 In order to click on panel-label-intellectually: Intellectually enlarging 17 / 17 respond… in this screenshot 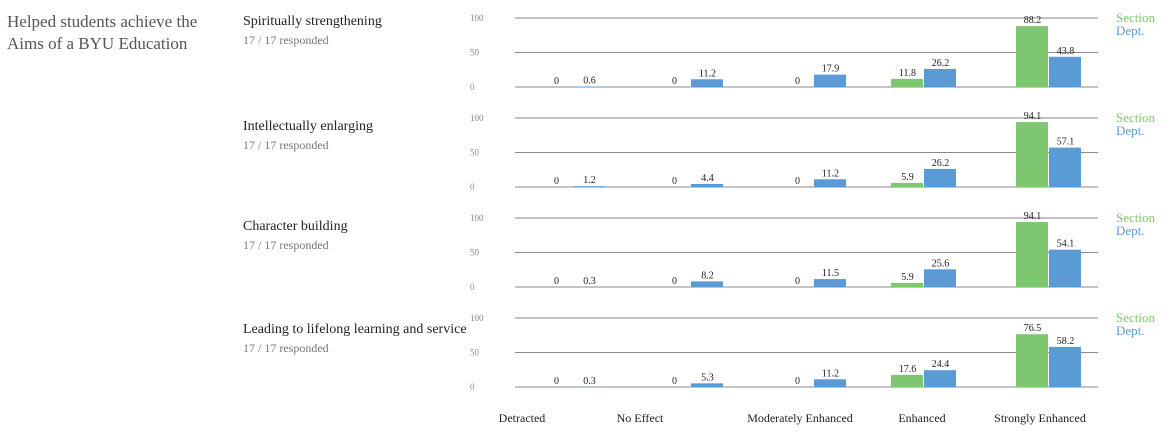, I will do `click(358, 135)`.